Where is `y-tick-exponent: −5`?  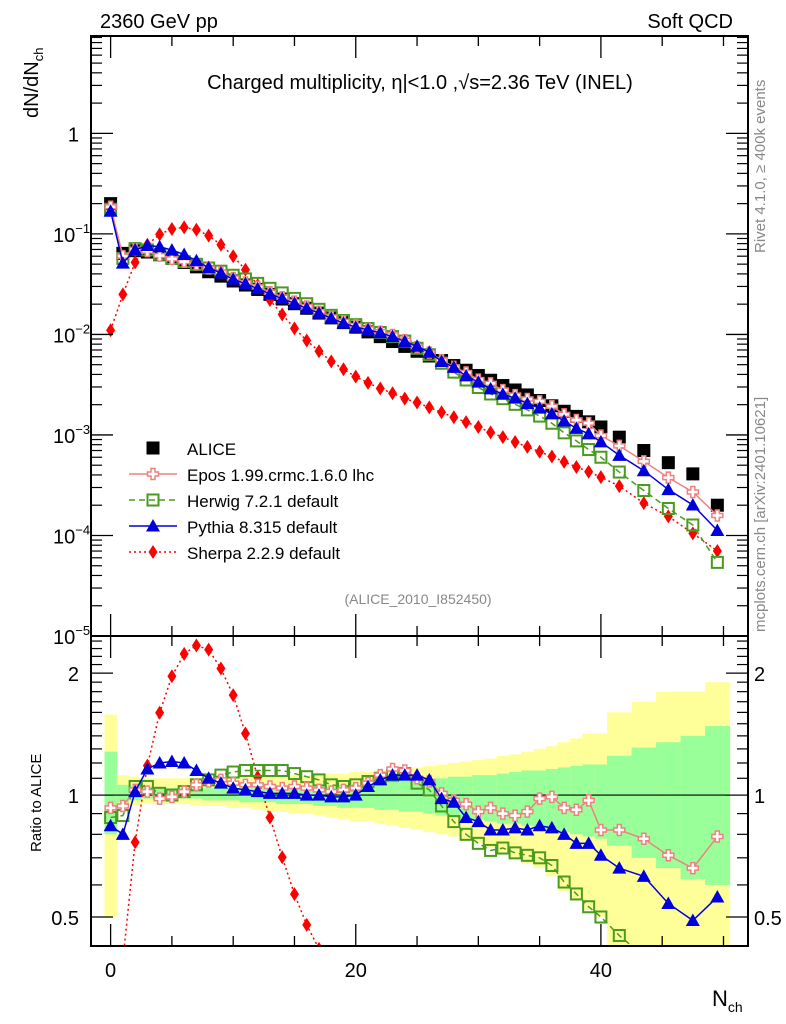 y-tick-exponent: −5 is located at coordinates (82, 630).